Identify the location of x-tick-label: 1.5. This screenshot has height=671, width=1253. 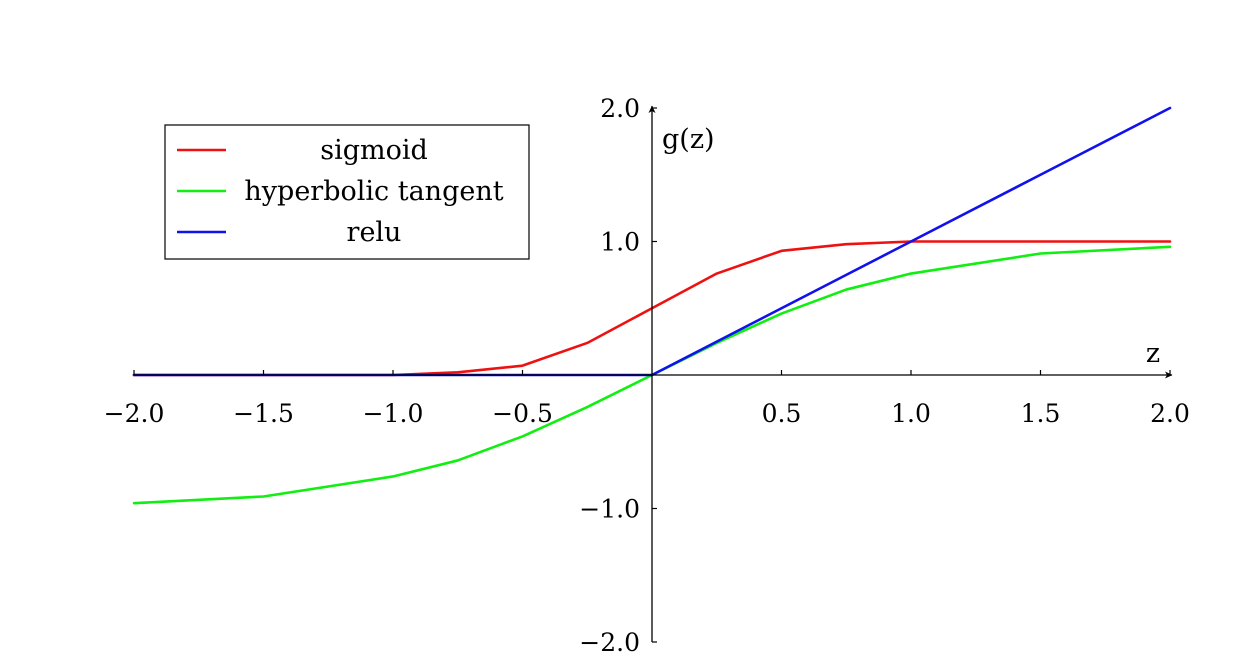
(1041, 413).